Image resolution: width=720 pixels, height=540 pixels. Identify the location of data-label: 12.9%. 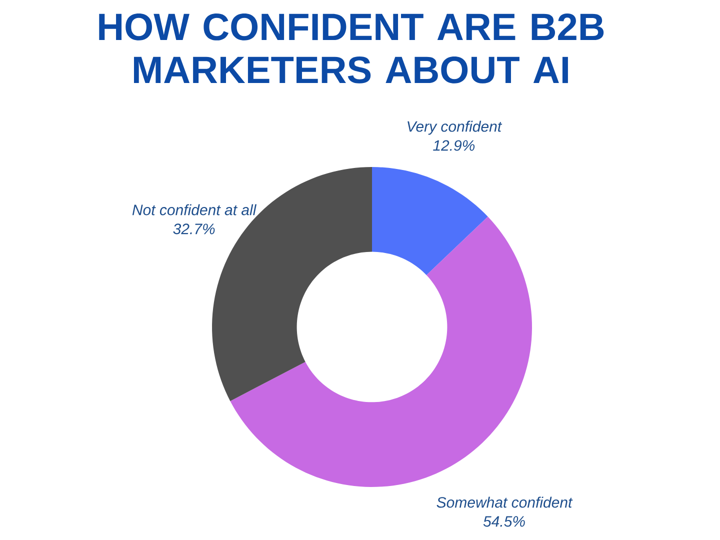
(454, 145).